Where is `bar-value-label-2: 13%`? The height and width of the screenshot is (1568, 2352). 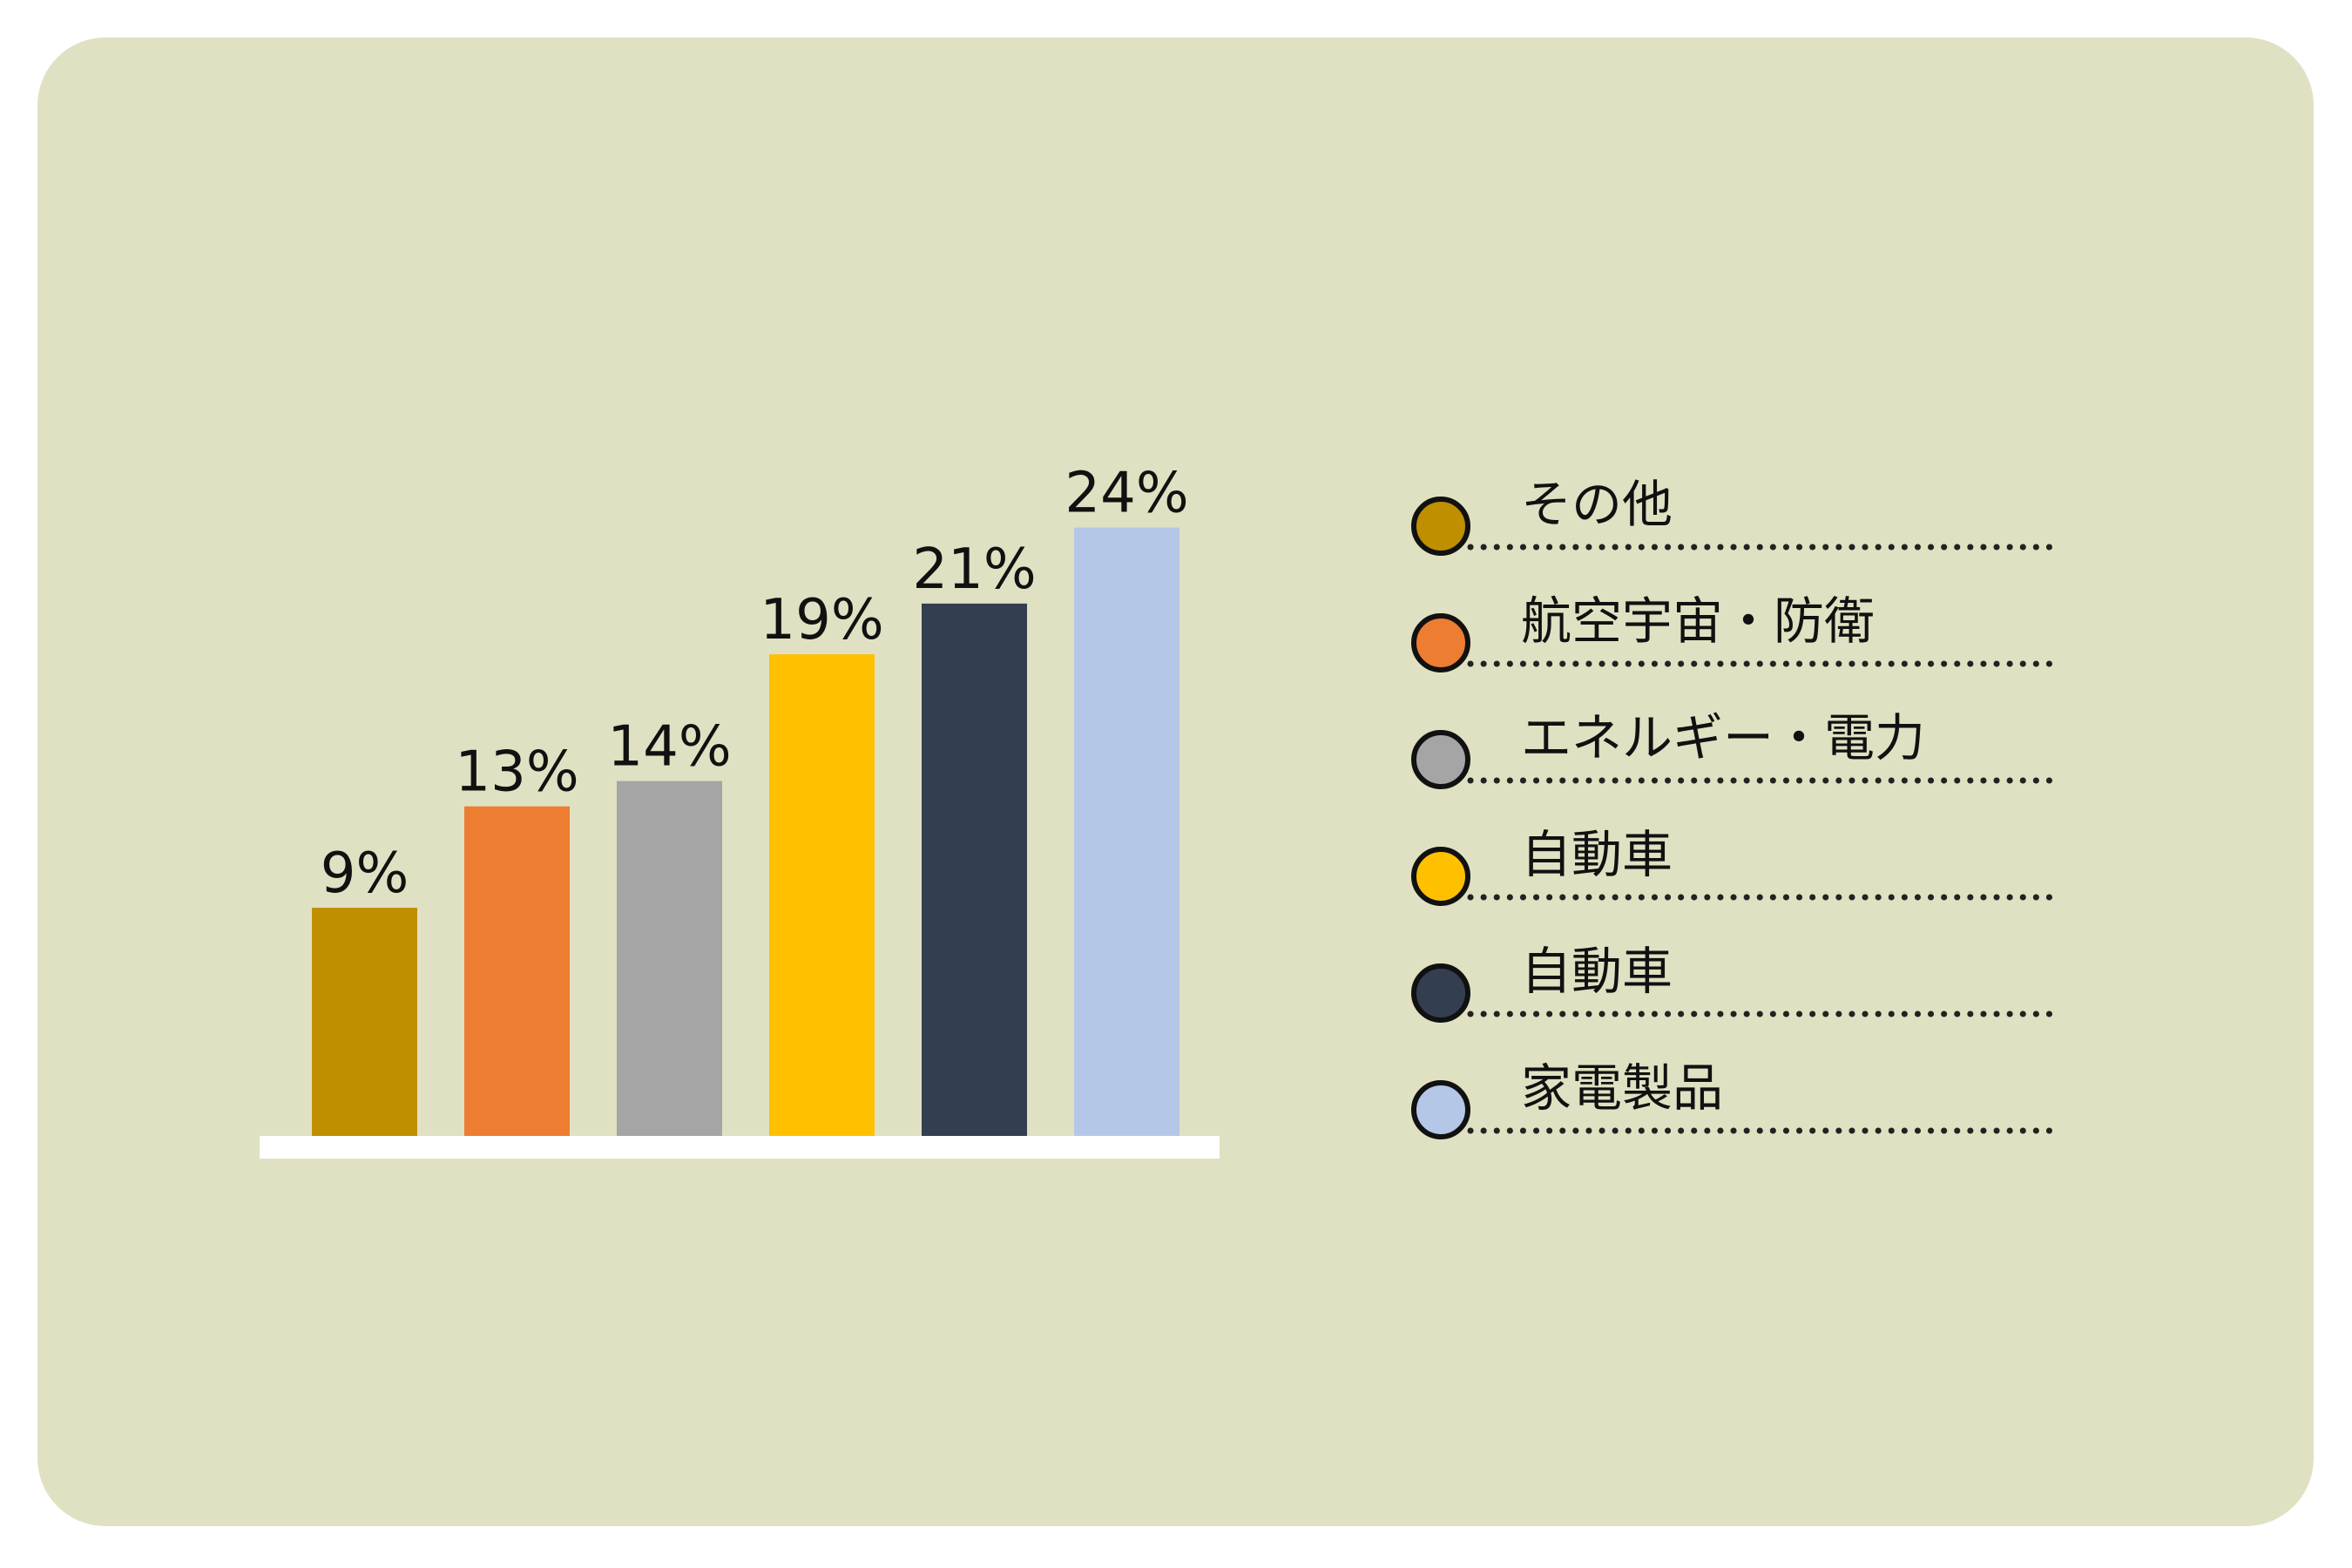
bar-value-label-2: 13% is located at coordinates (516, 772).